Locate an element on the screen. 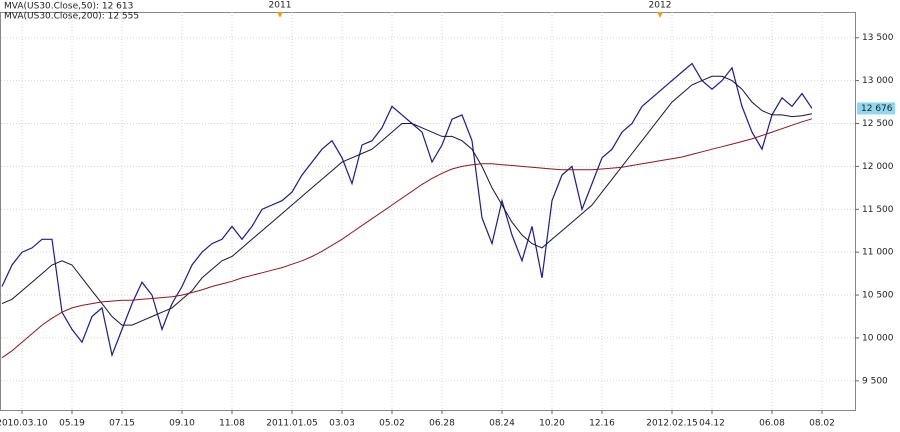 The width and height of the screenshot is (900, 432). last-price-label: 12 676 is located at coordinates (877, 109).